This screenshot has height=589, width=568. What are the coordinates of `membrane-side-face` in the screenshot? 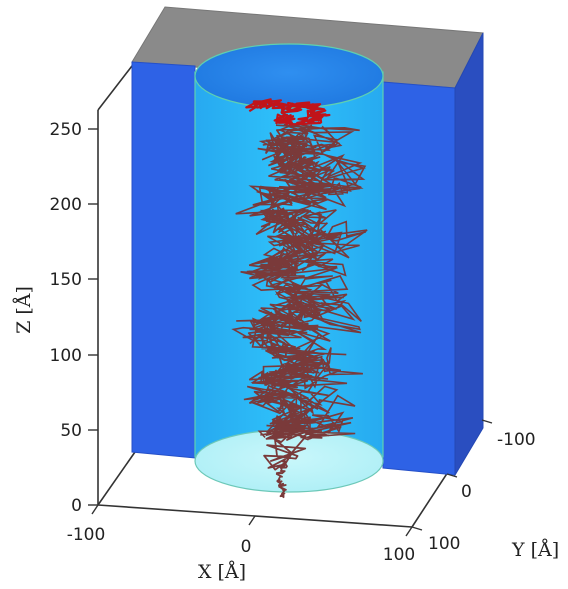 It's located at (469, 254).